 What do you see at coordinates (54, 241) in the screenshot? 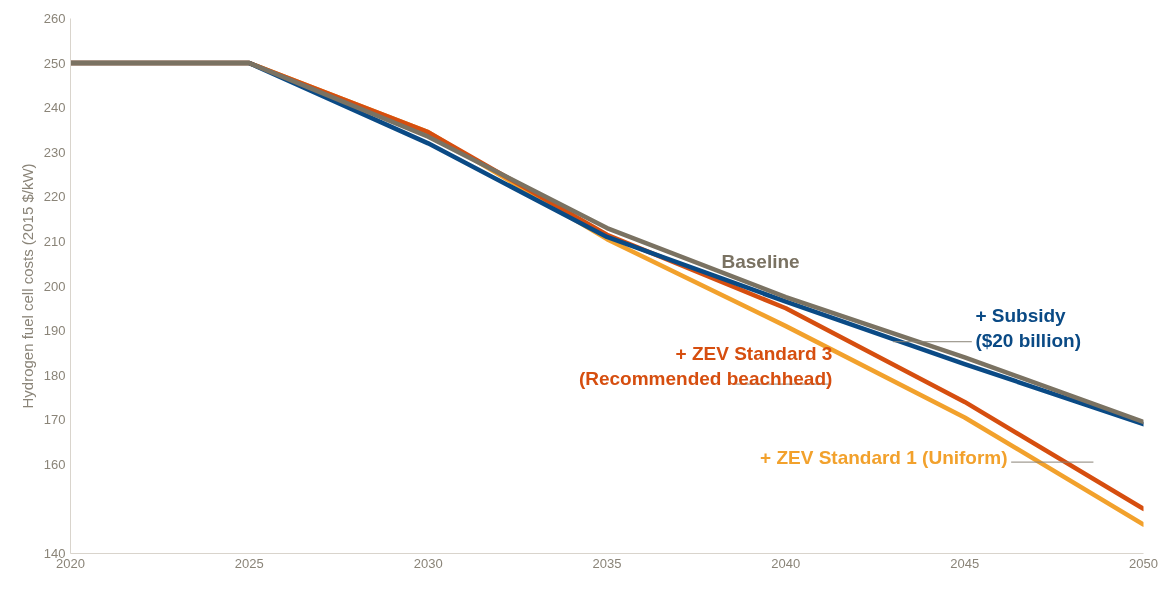
I see `y-tick-label: 210` at bounding box center [54, 241].